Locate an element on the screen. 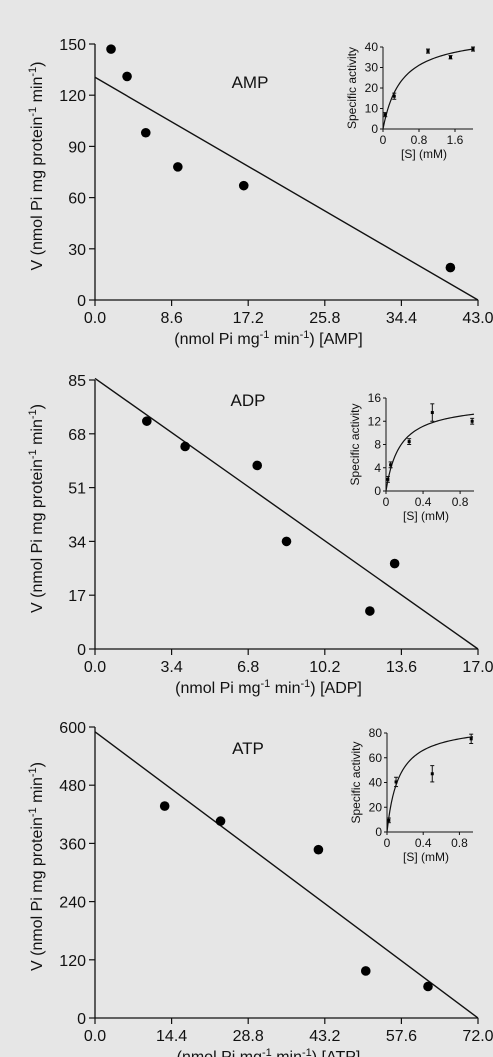 This screenshot has height=1057, width=493. y-tick-label: 34 is located at coordinates (77, 542).